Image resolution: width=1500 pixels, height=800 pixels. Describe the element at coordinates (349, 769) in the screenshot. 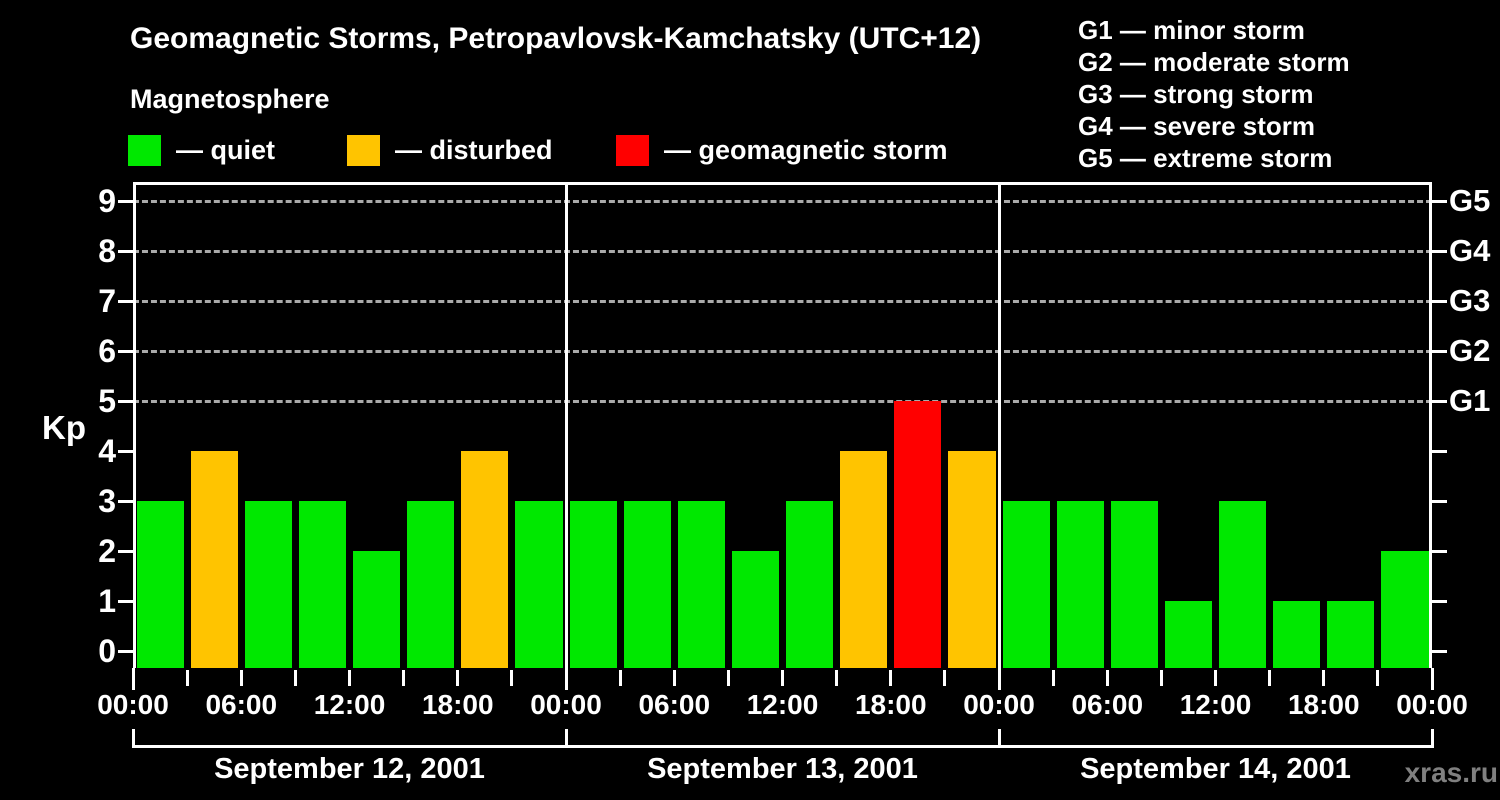

I see `date-label: September 12, 2001` at that location.